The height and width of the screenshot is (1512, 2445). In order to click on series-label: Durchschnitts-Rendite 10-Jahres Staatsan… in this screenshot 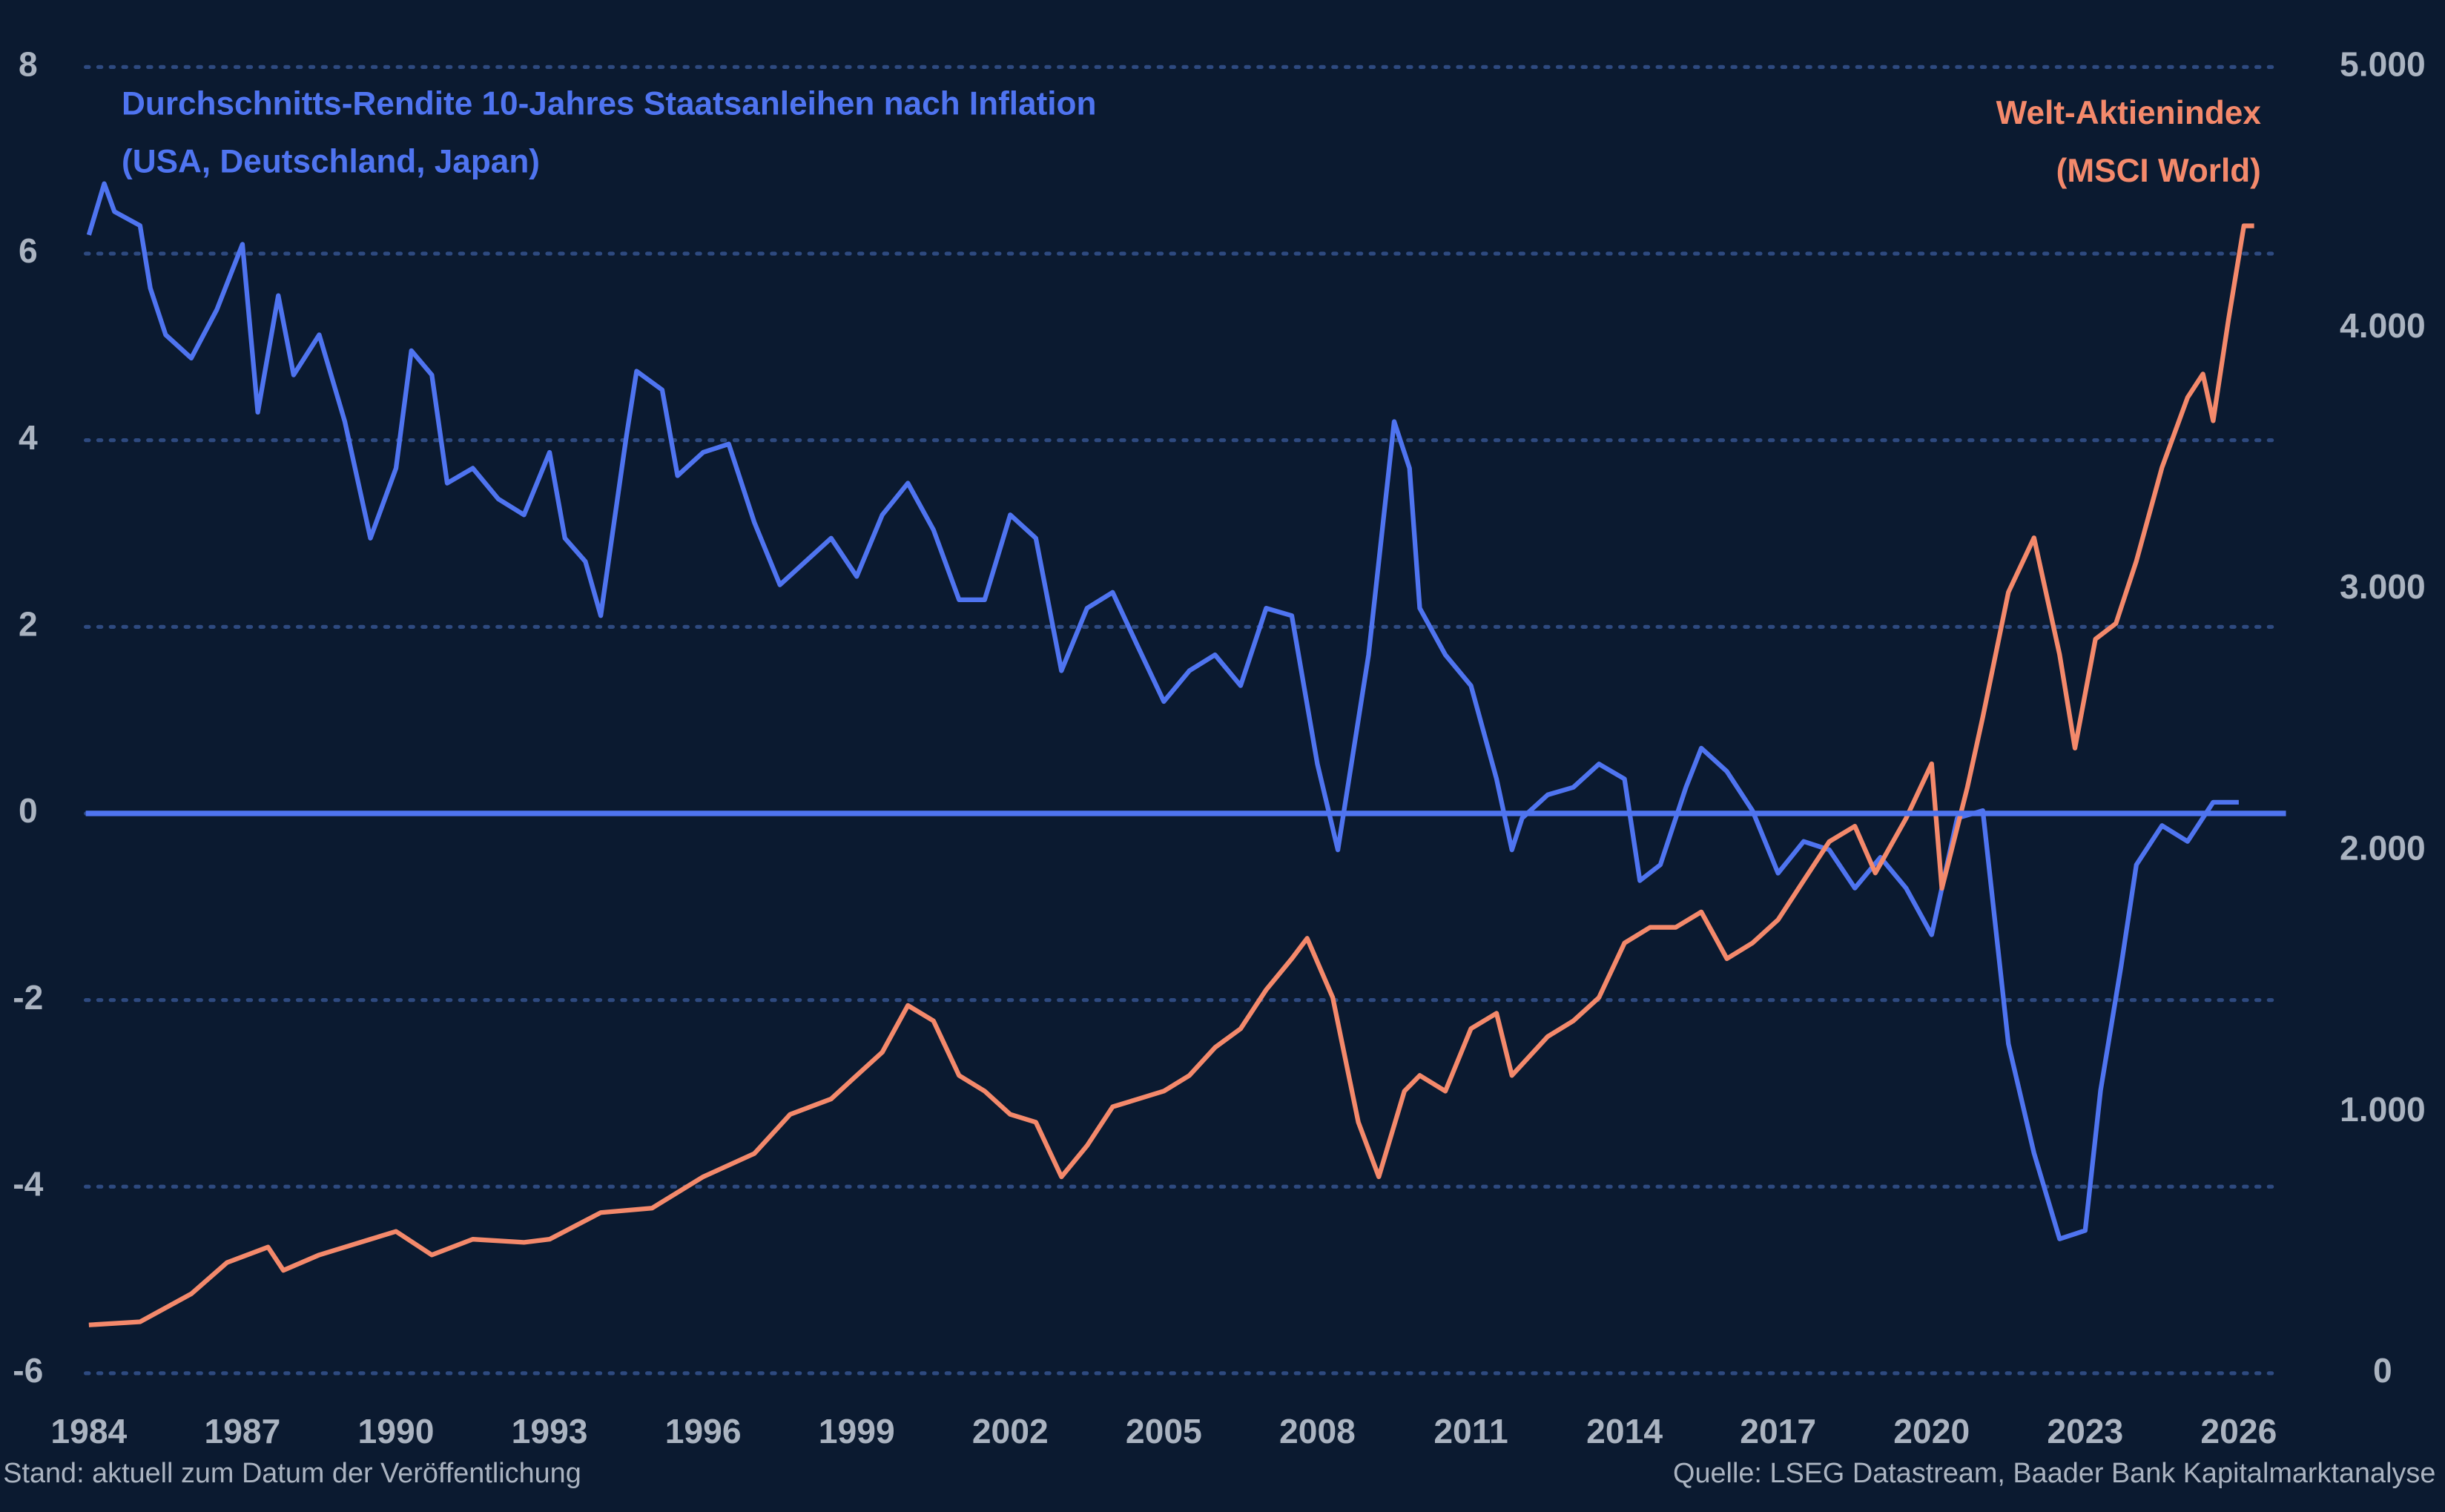, I will do `click(609, 104)`.